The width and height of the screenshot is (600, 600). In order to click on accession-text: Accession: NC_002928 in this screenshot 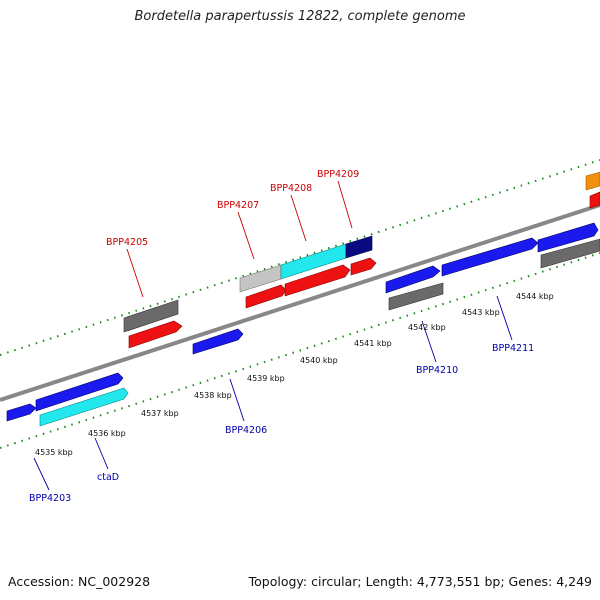, I will do `click(79, 581)`.